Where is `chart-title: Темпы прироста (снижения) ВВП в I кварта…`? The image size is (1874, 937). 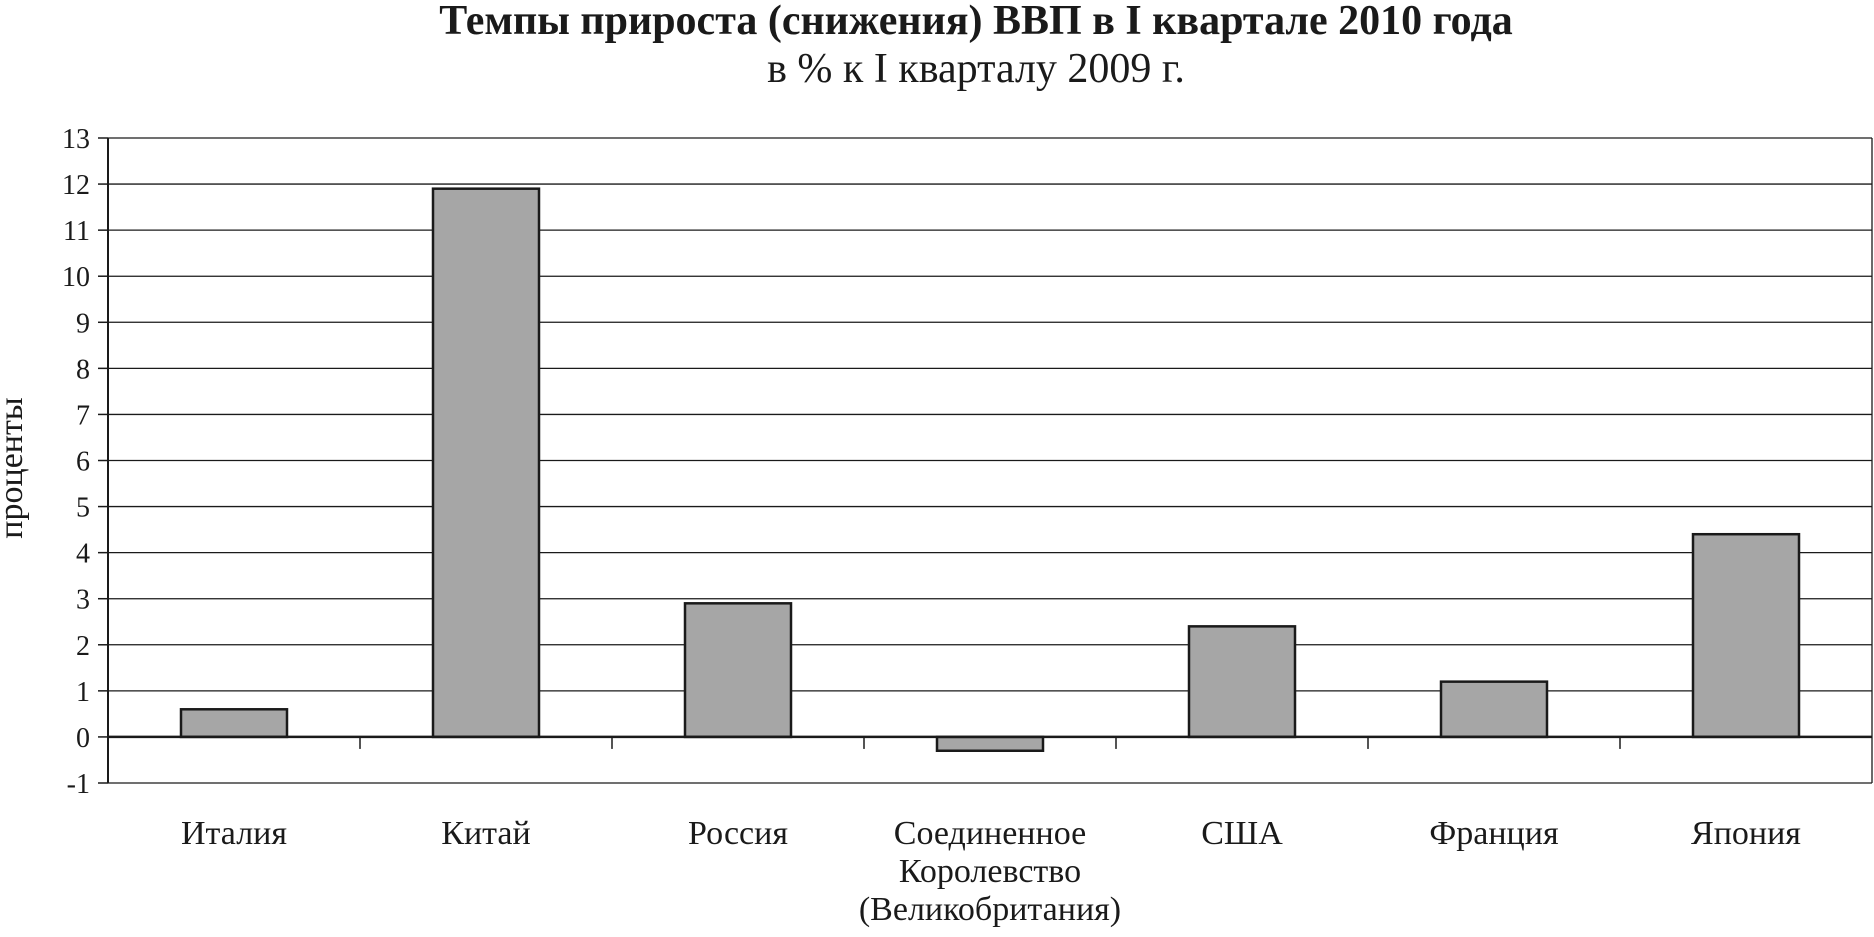 chart-title: Темпы прироста (снижения) ВВП в I кварта… is located at coordinates (975, 22).